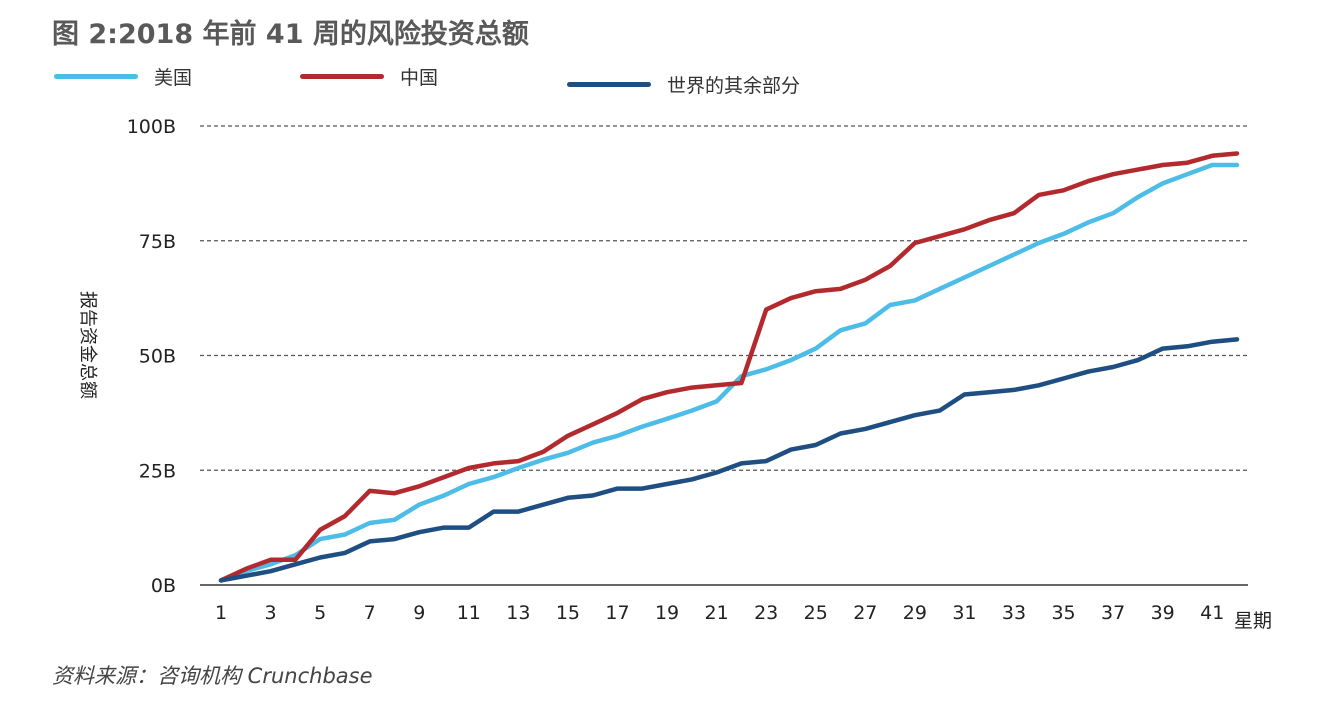 This screenshot has height=710, width=1330. What do you see at coordinates (157, 471) in the screenshot?
I see `y-tick-label: 25B` at bounding box center [157, 471].